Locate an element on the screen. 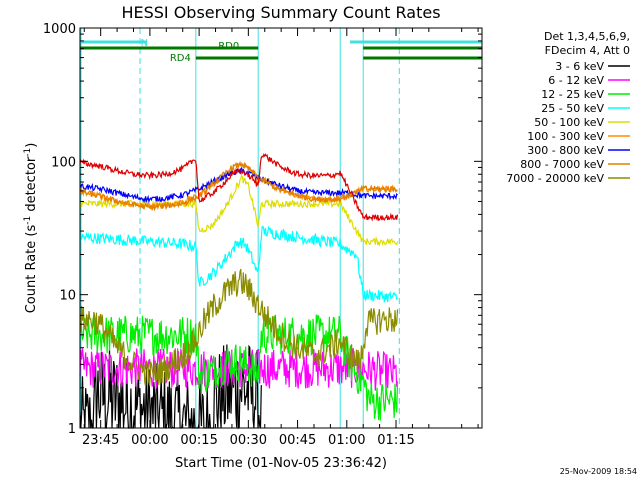 The height and width of the screenshot is (484, 640). flag-label-rd4: RD4 is located at coordinates (180, 58).